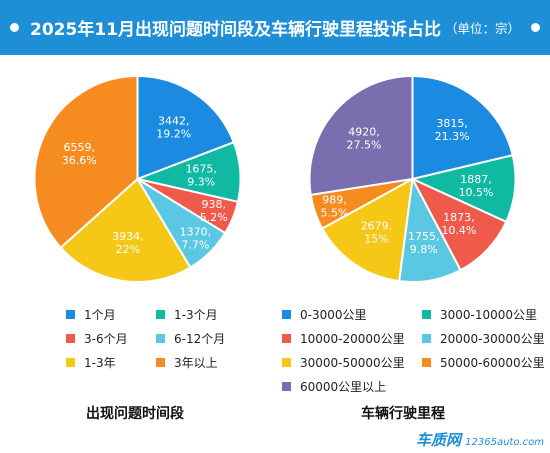 This screenshot has width=550, height=453. Describe the element at coordinates (173, 133) in the screenshot. I see `data-label-percent: 19.2%` at that location.